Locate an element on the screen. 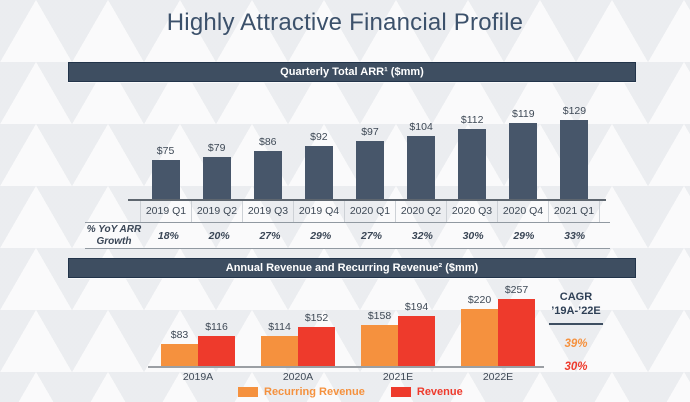  arr-column: $75 is located at coordinates (165, 152).